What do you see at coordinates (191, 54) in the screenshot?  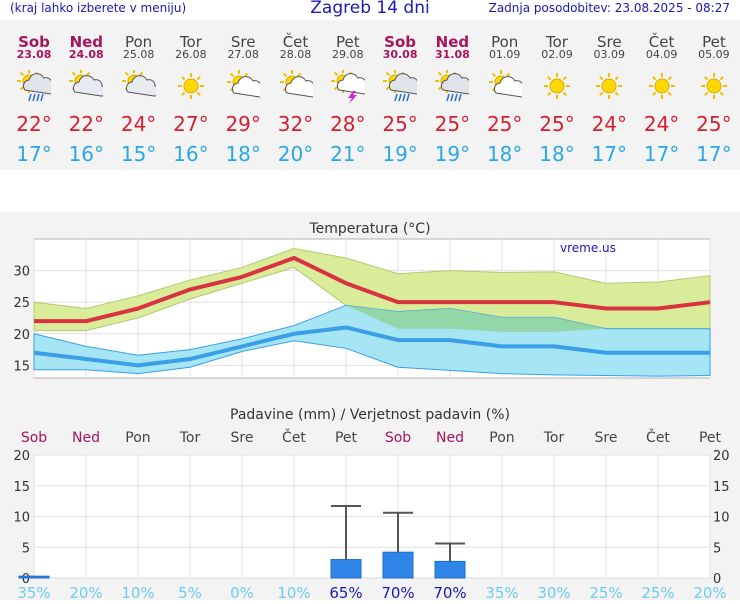 I see `day-date: 26.08` at bounding box center [191, 54].